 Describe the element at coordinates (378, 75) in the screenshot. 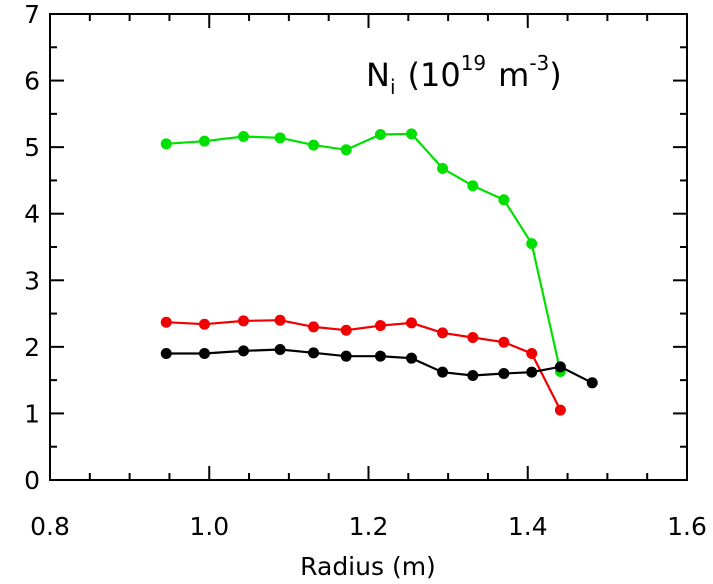

I see `annotation-symbol: N` at that location.